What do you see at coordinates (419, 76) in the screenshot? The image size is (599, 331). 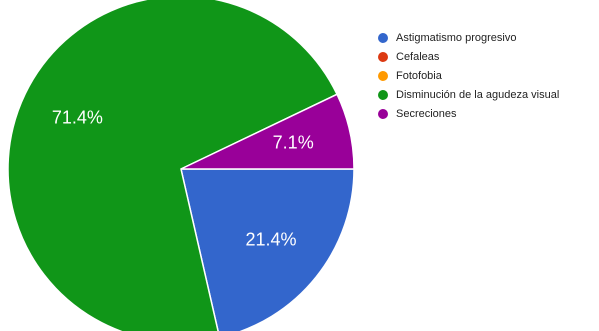 I see `legend-label: Fotofobia` at bounding box center [419, 76].